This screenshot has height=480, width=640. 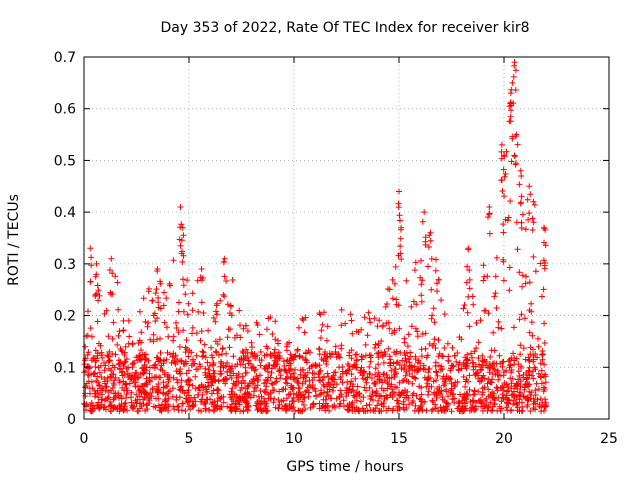 I want to click on y-tick-label: 0.5, so click(x=65, y=161).